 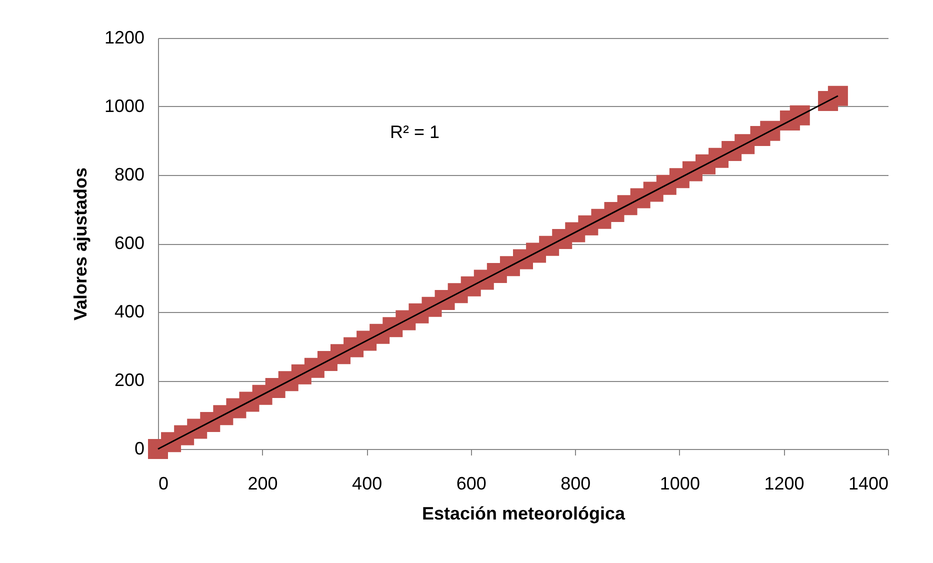 What do you see at coordinates (524, 514) in the screenshot?
I see `x-axis-title: Estación meteorológica` at bounding box center [524, 514].